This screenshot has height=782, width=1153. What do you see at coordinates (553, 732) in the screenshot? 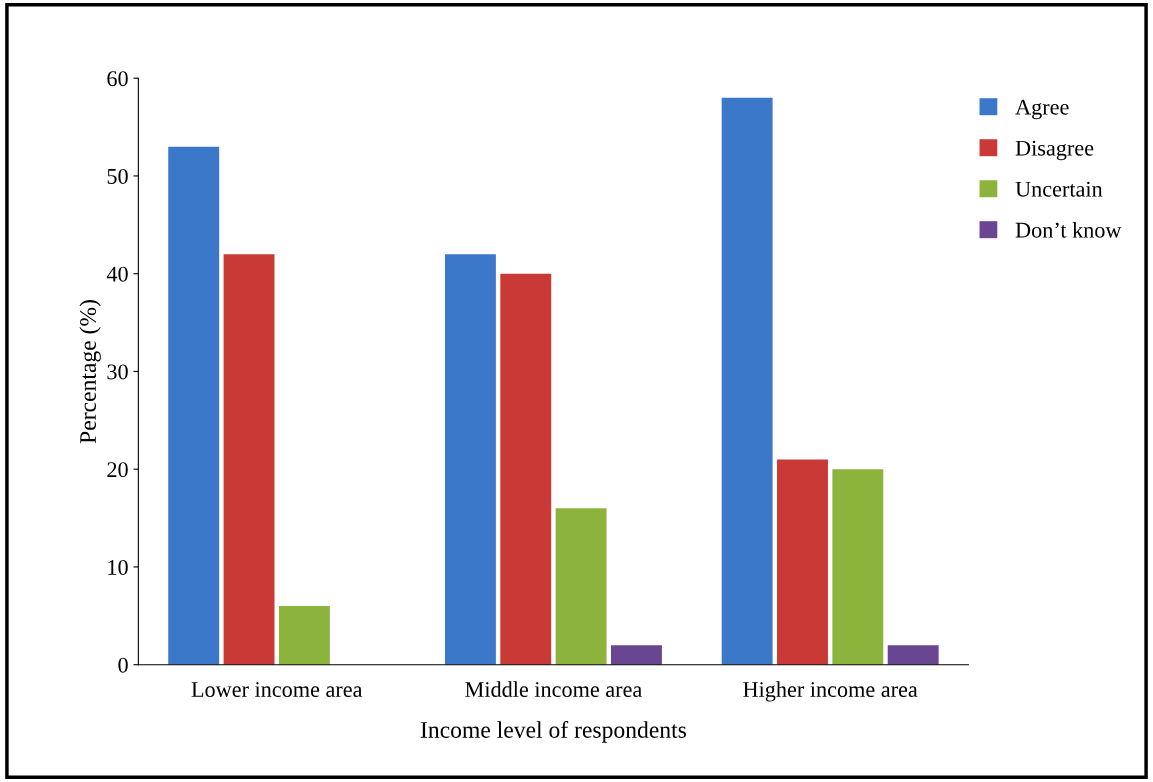
I see `x-axis-title: Income level of respondents` at bounding box center [553, 732].